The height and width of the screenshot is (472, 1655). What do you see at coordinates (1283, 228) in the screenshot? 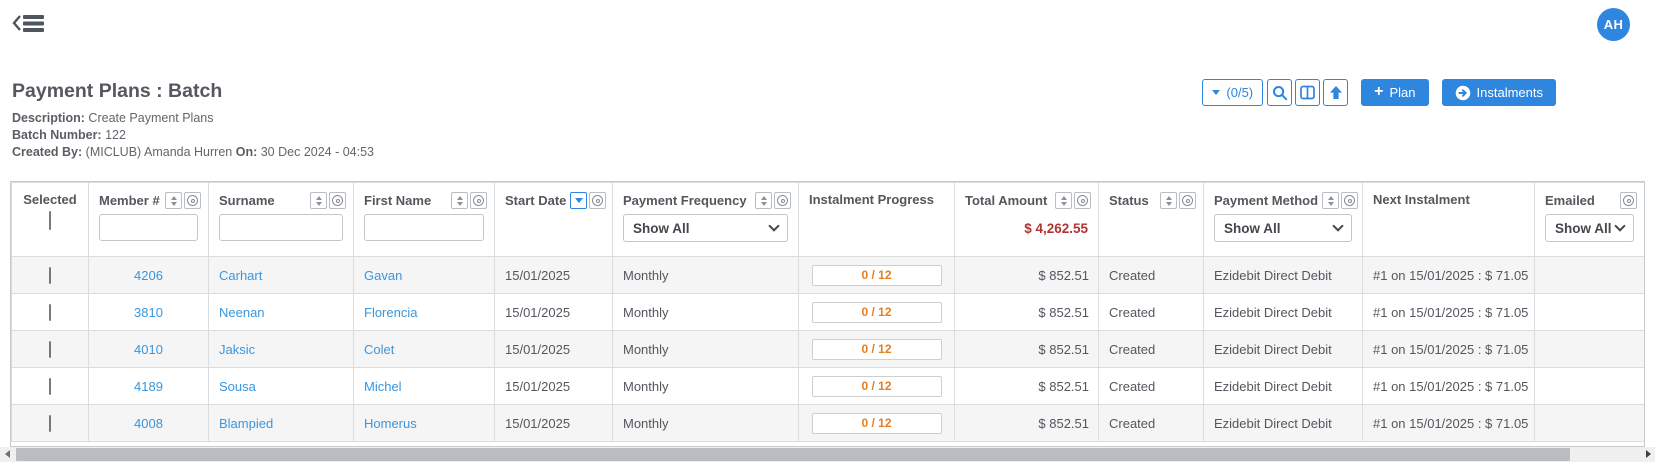
I see `payment-method-filter-select: Show All` at bounding box center [1283, 228].